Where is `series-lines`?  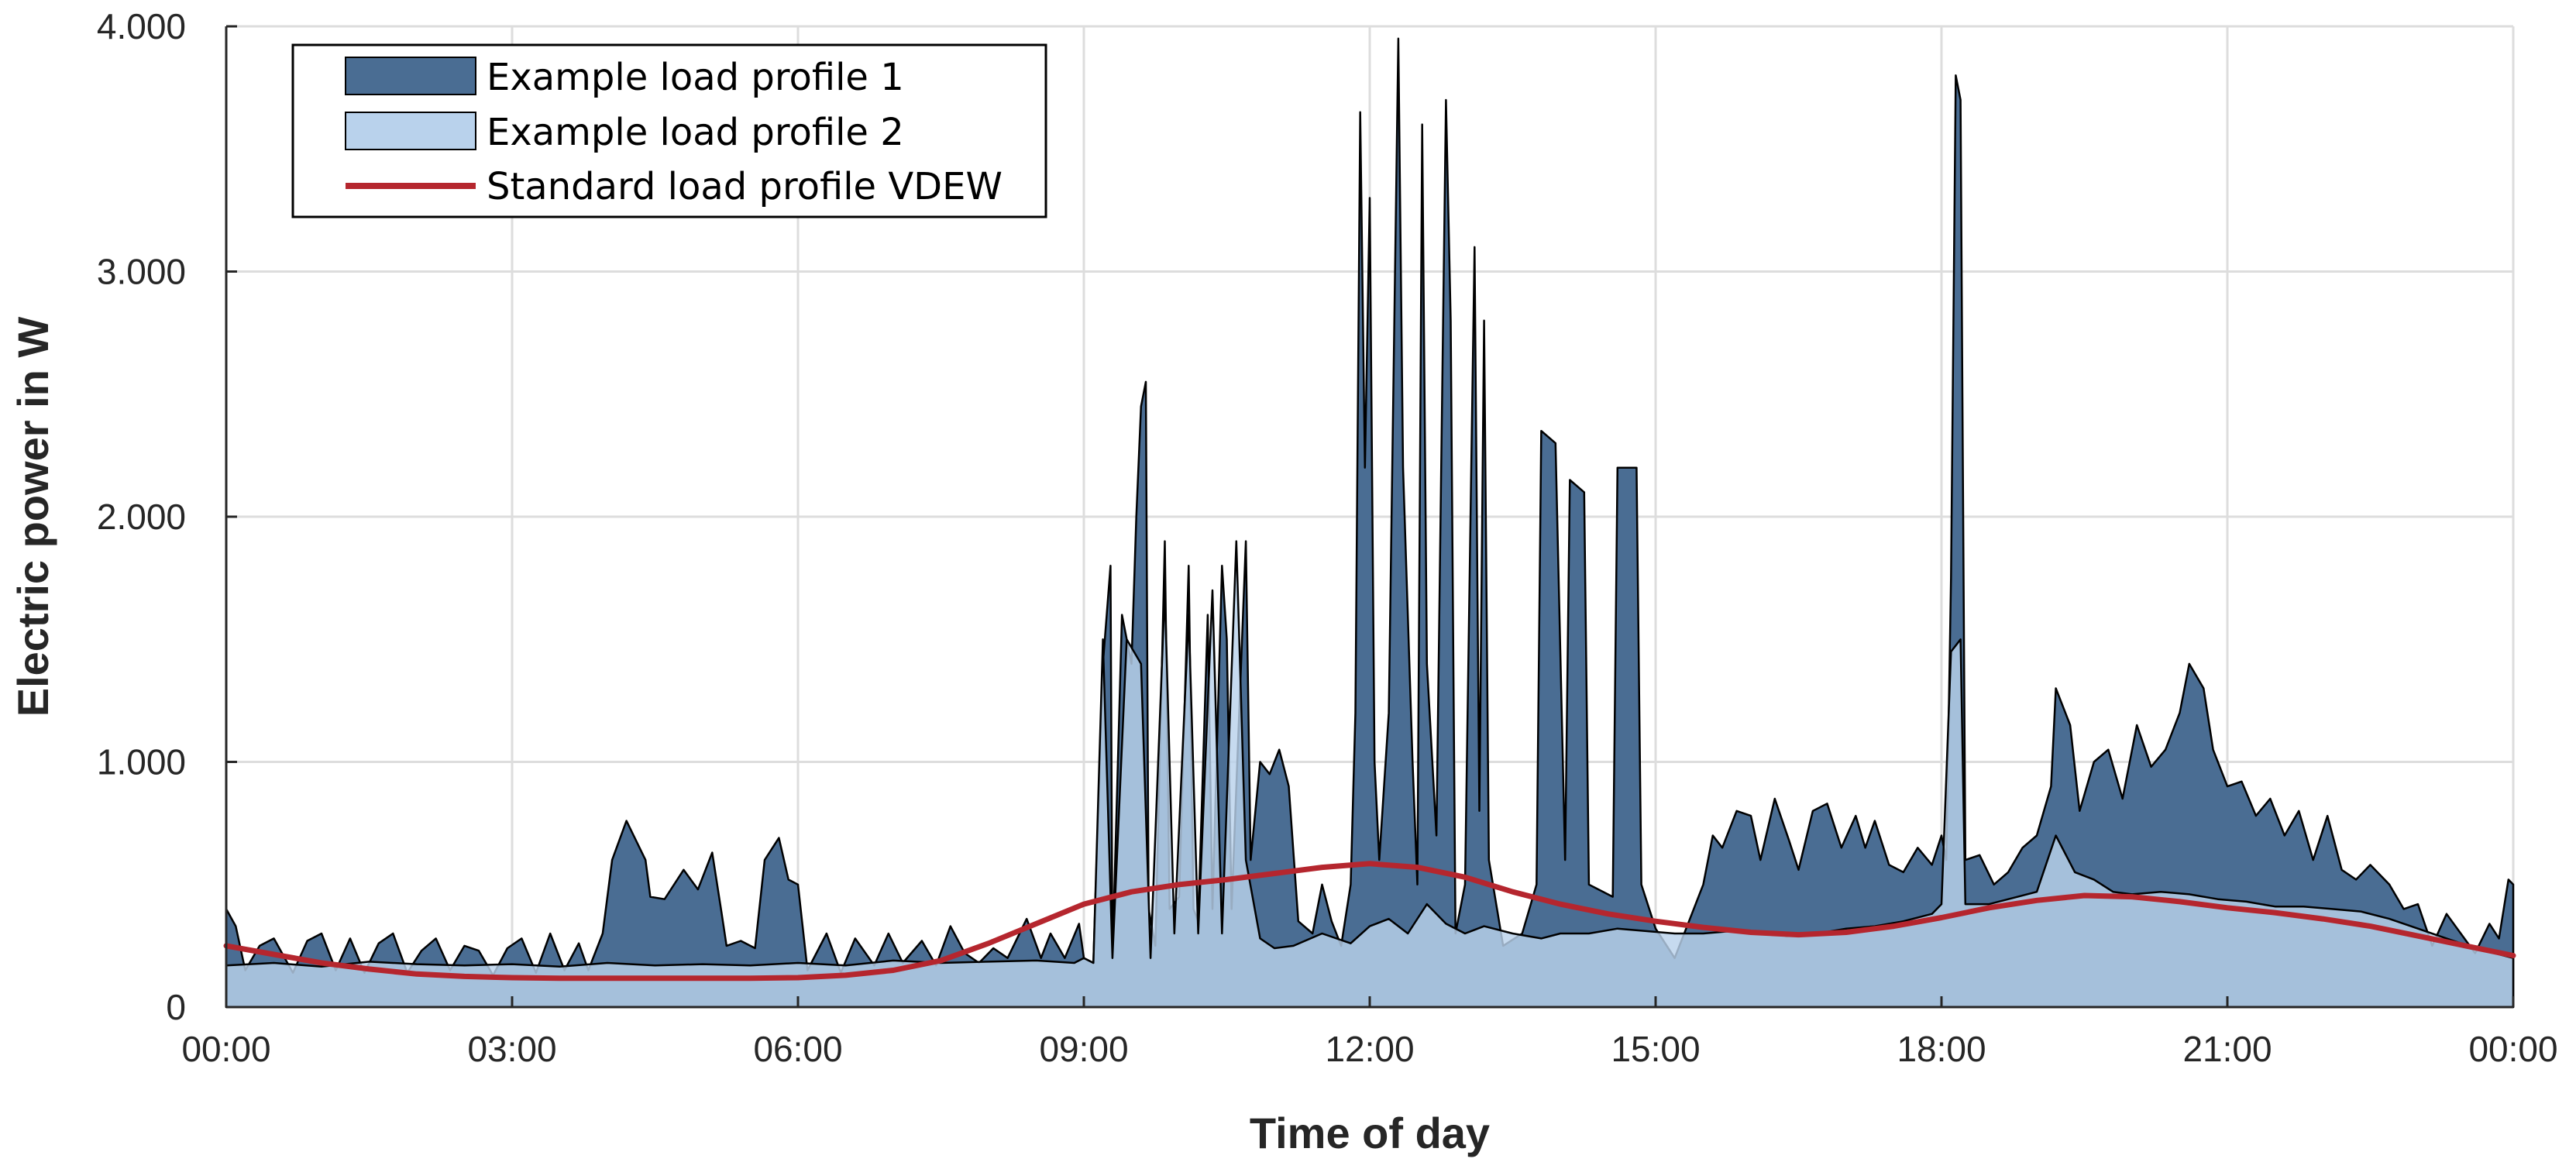
series-lines is located at coordinates (1369, 921).